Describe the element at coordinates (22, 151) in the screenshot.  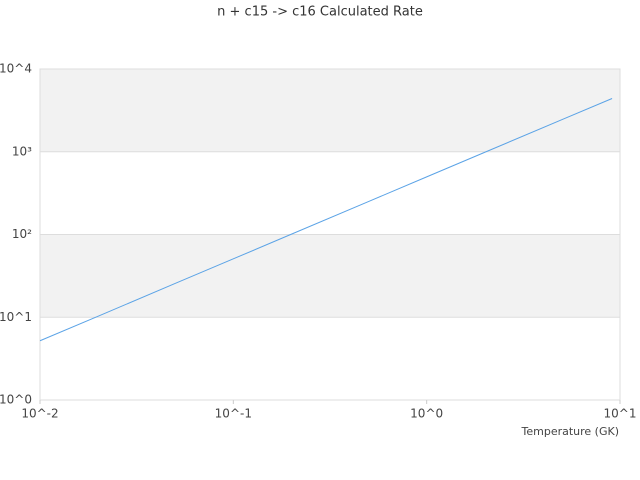
I see `y-tick-label: 10³` at that location.